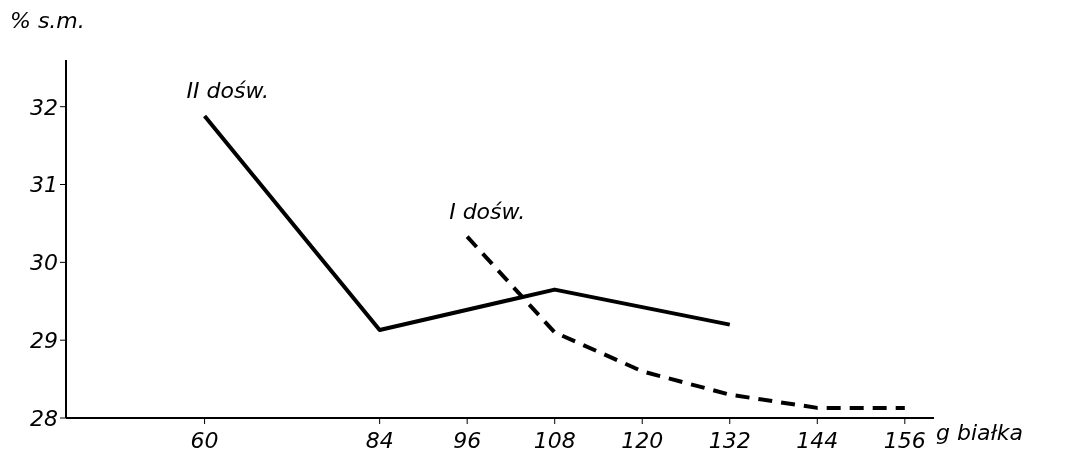 This screenshot has width=1082, height=465. What do you see at coordinates (44, 263) in the screenshot?
I see `y-tick-label: 30` at bounding box center [44, 263].